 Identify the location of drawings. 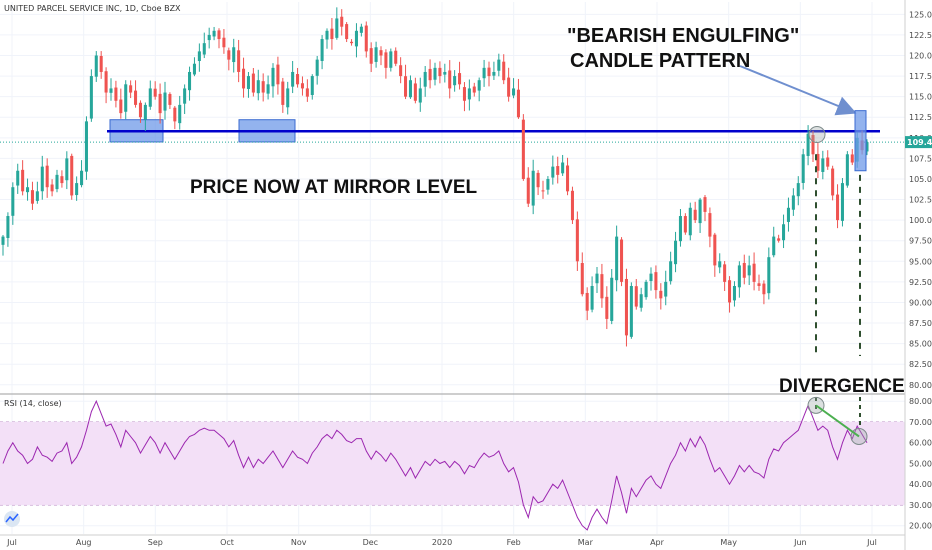
(803, 255).